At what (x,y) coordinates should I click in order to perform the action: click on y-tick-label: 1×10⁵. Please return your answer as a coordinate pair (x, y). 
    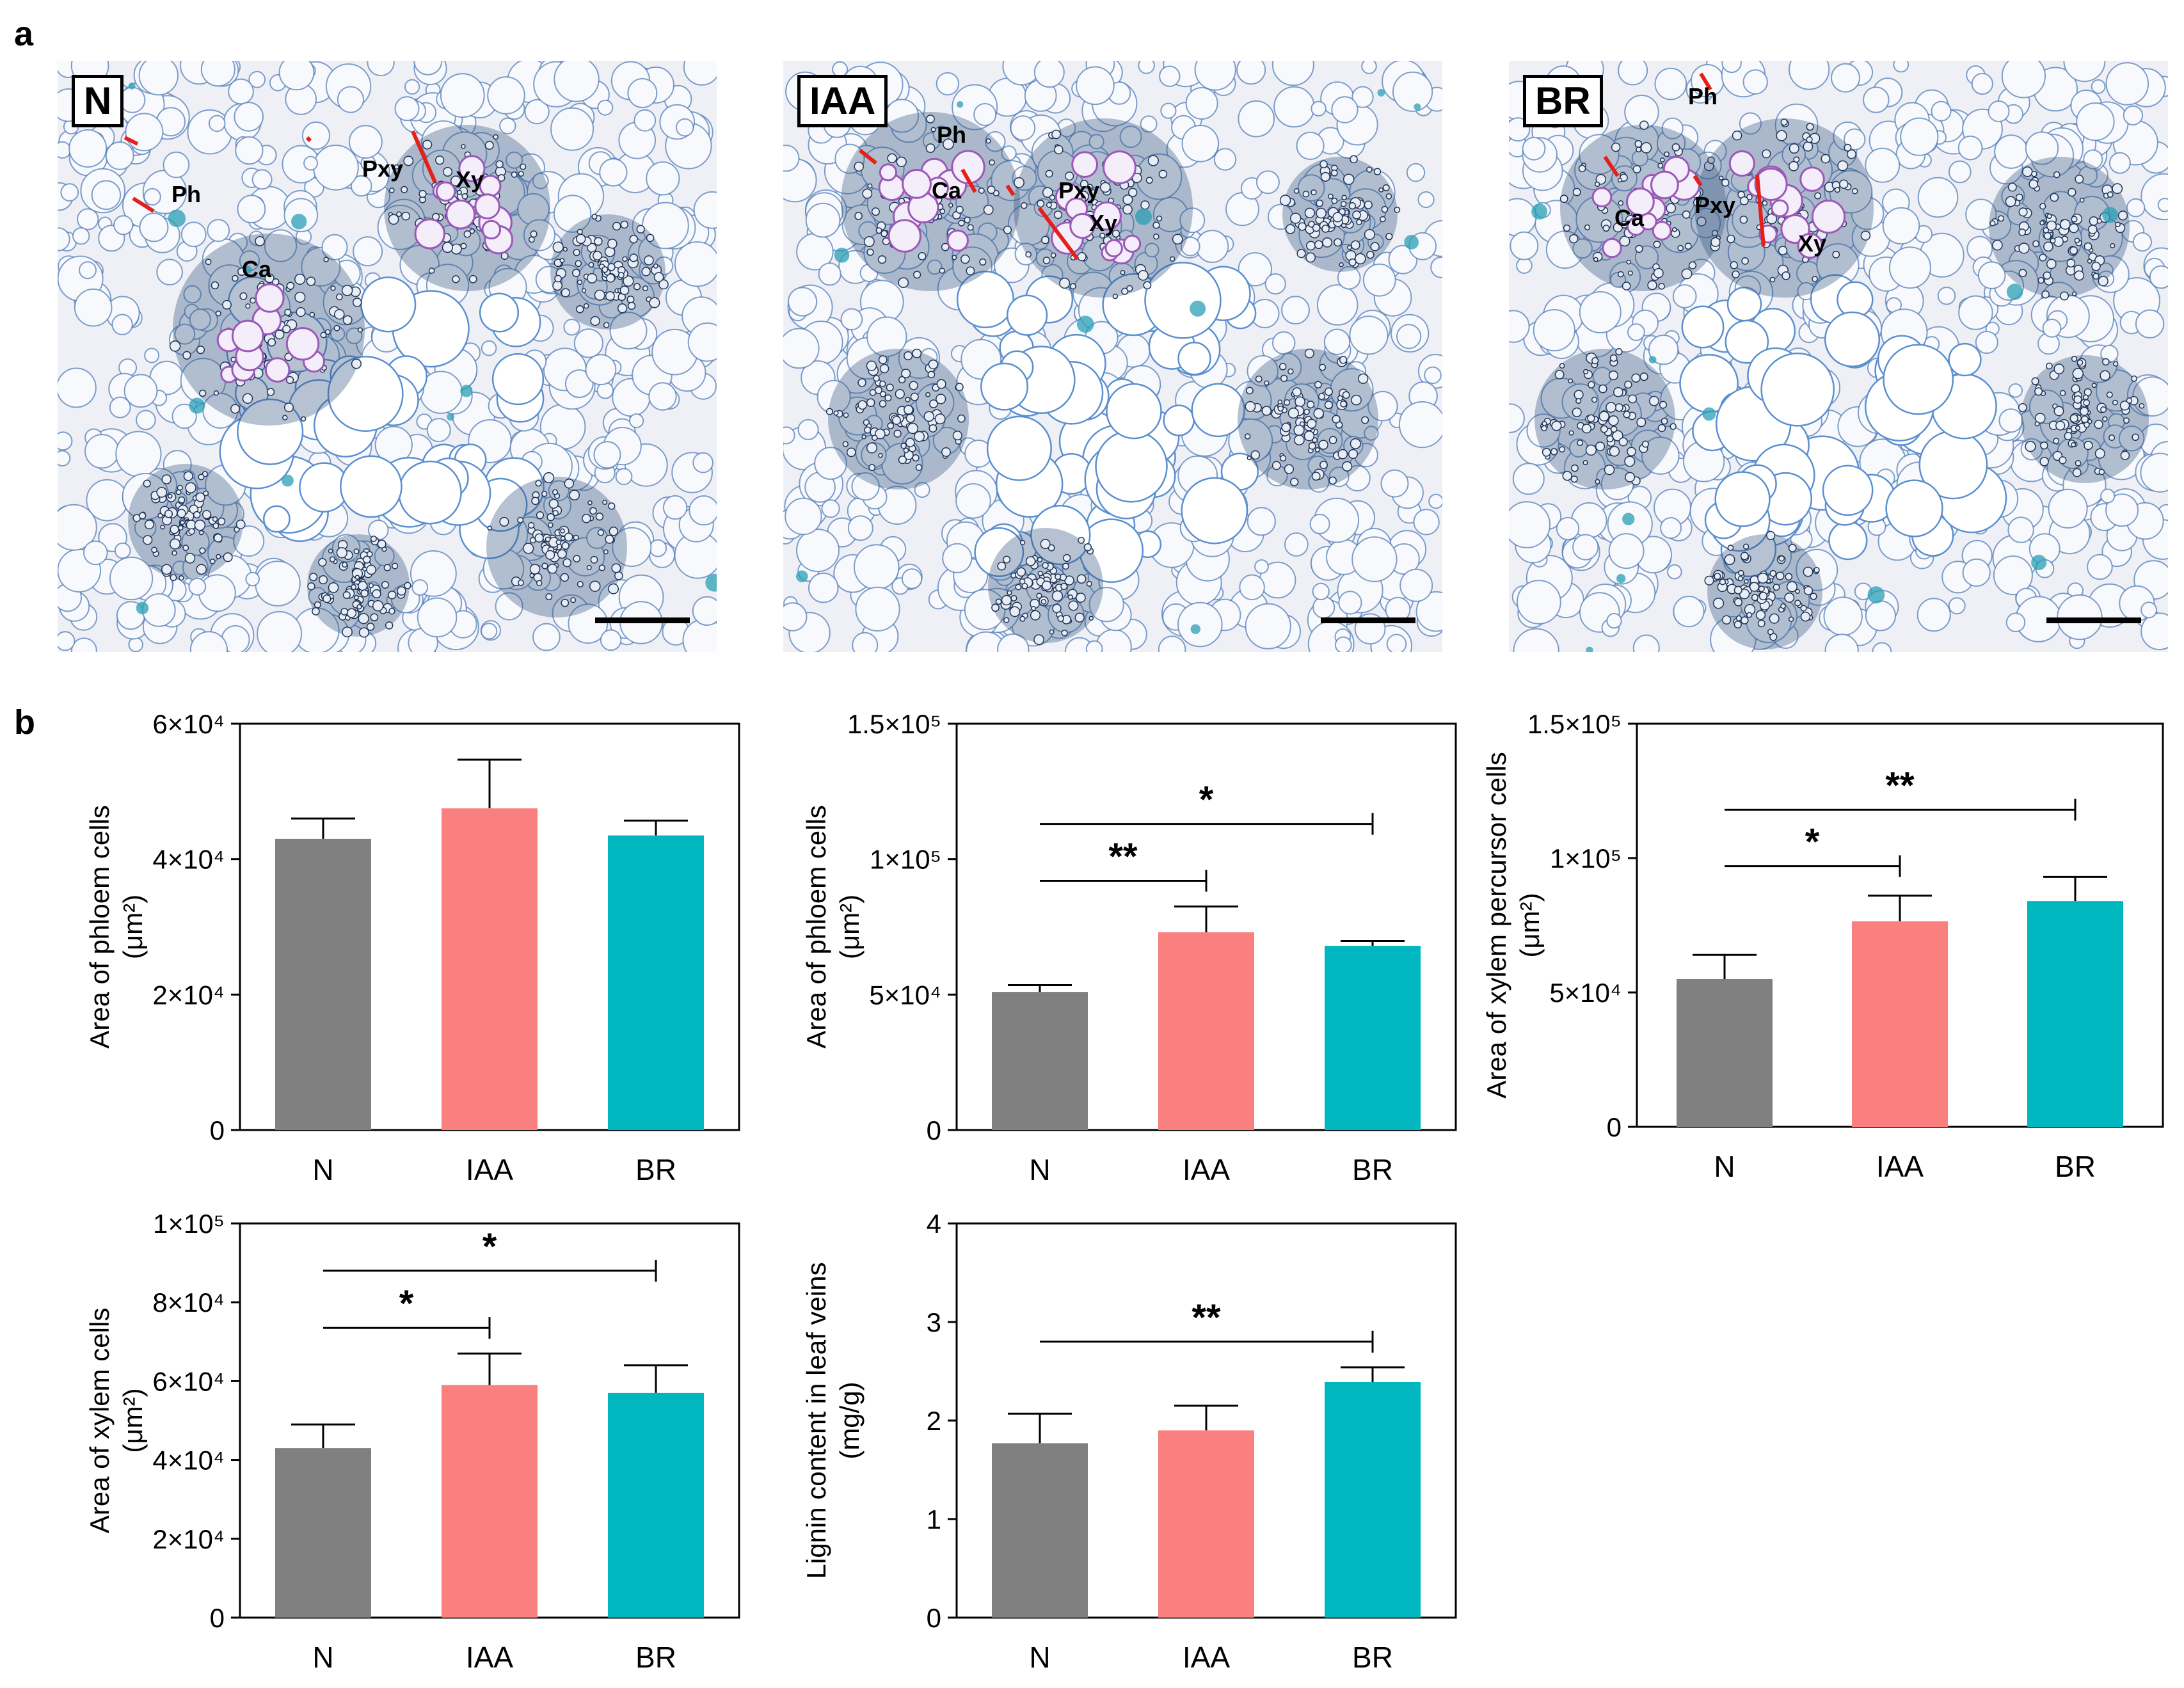
    Looking at the image, I should click on (189, 1224).